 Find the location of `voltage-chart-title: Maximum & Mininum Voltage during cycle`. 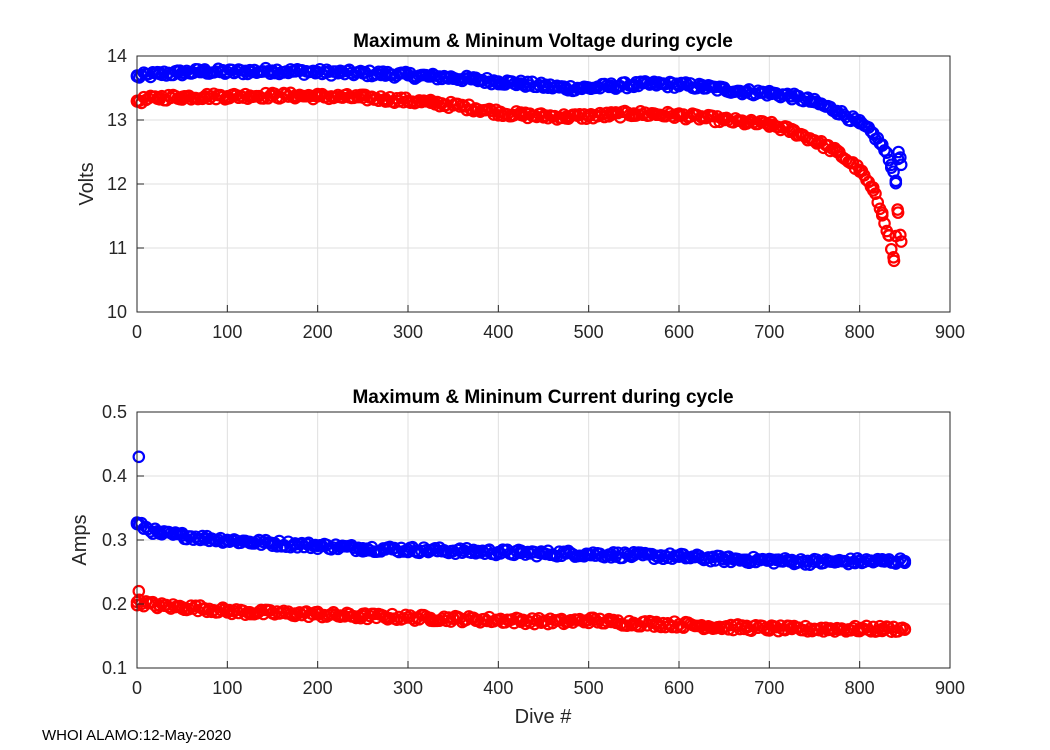

voltage-chart-title: Maximum & Mininum Voltage during cycle is located at coordinates (543, 41).